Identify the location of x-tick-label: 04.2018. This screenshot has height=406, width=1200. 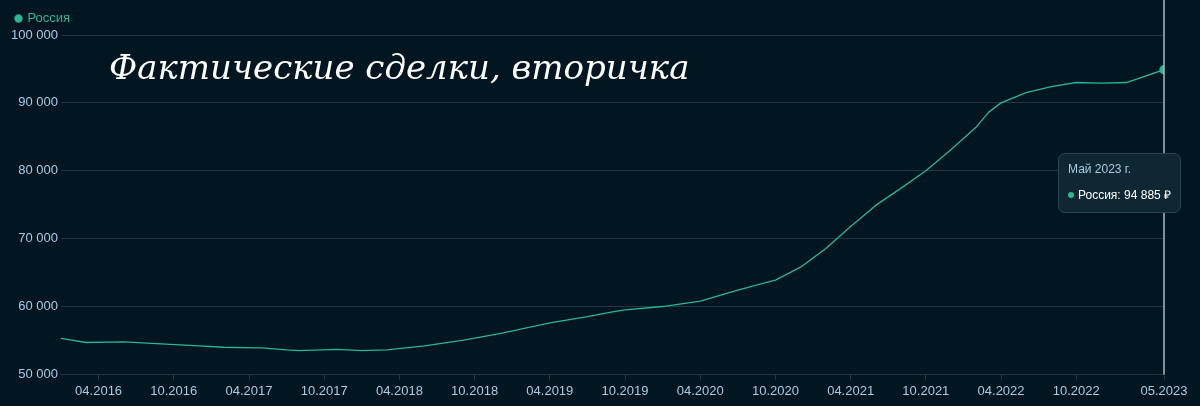
(399, 390).